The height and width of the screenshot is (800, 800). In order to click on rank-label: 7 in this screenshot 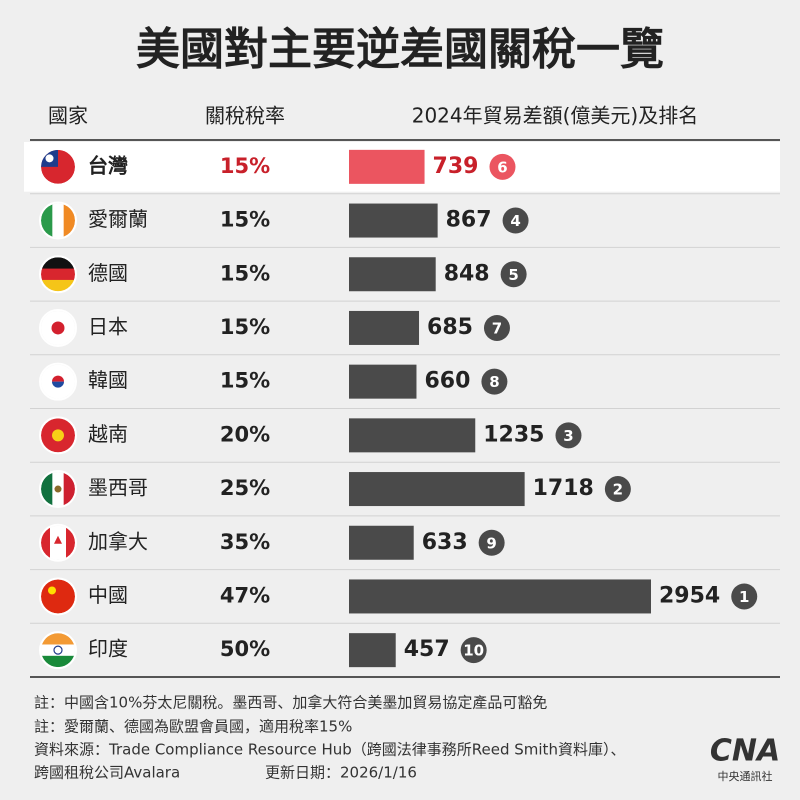, I will do `click(497, 328)`.